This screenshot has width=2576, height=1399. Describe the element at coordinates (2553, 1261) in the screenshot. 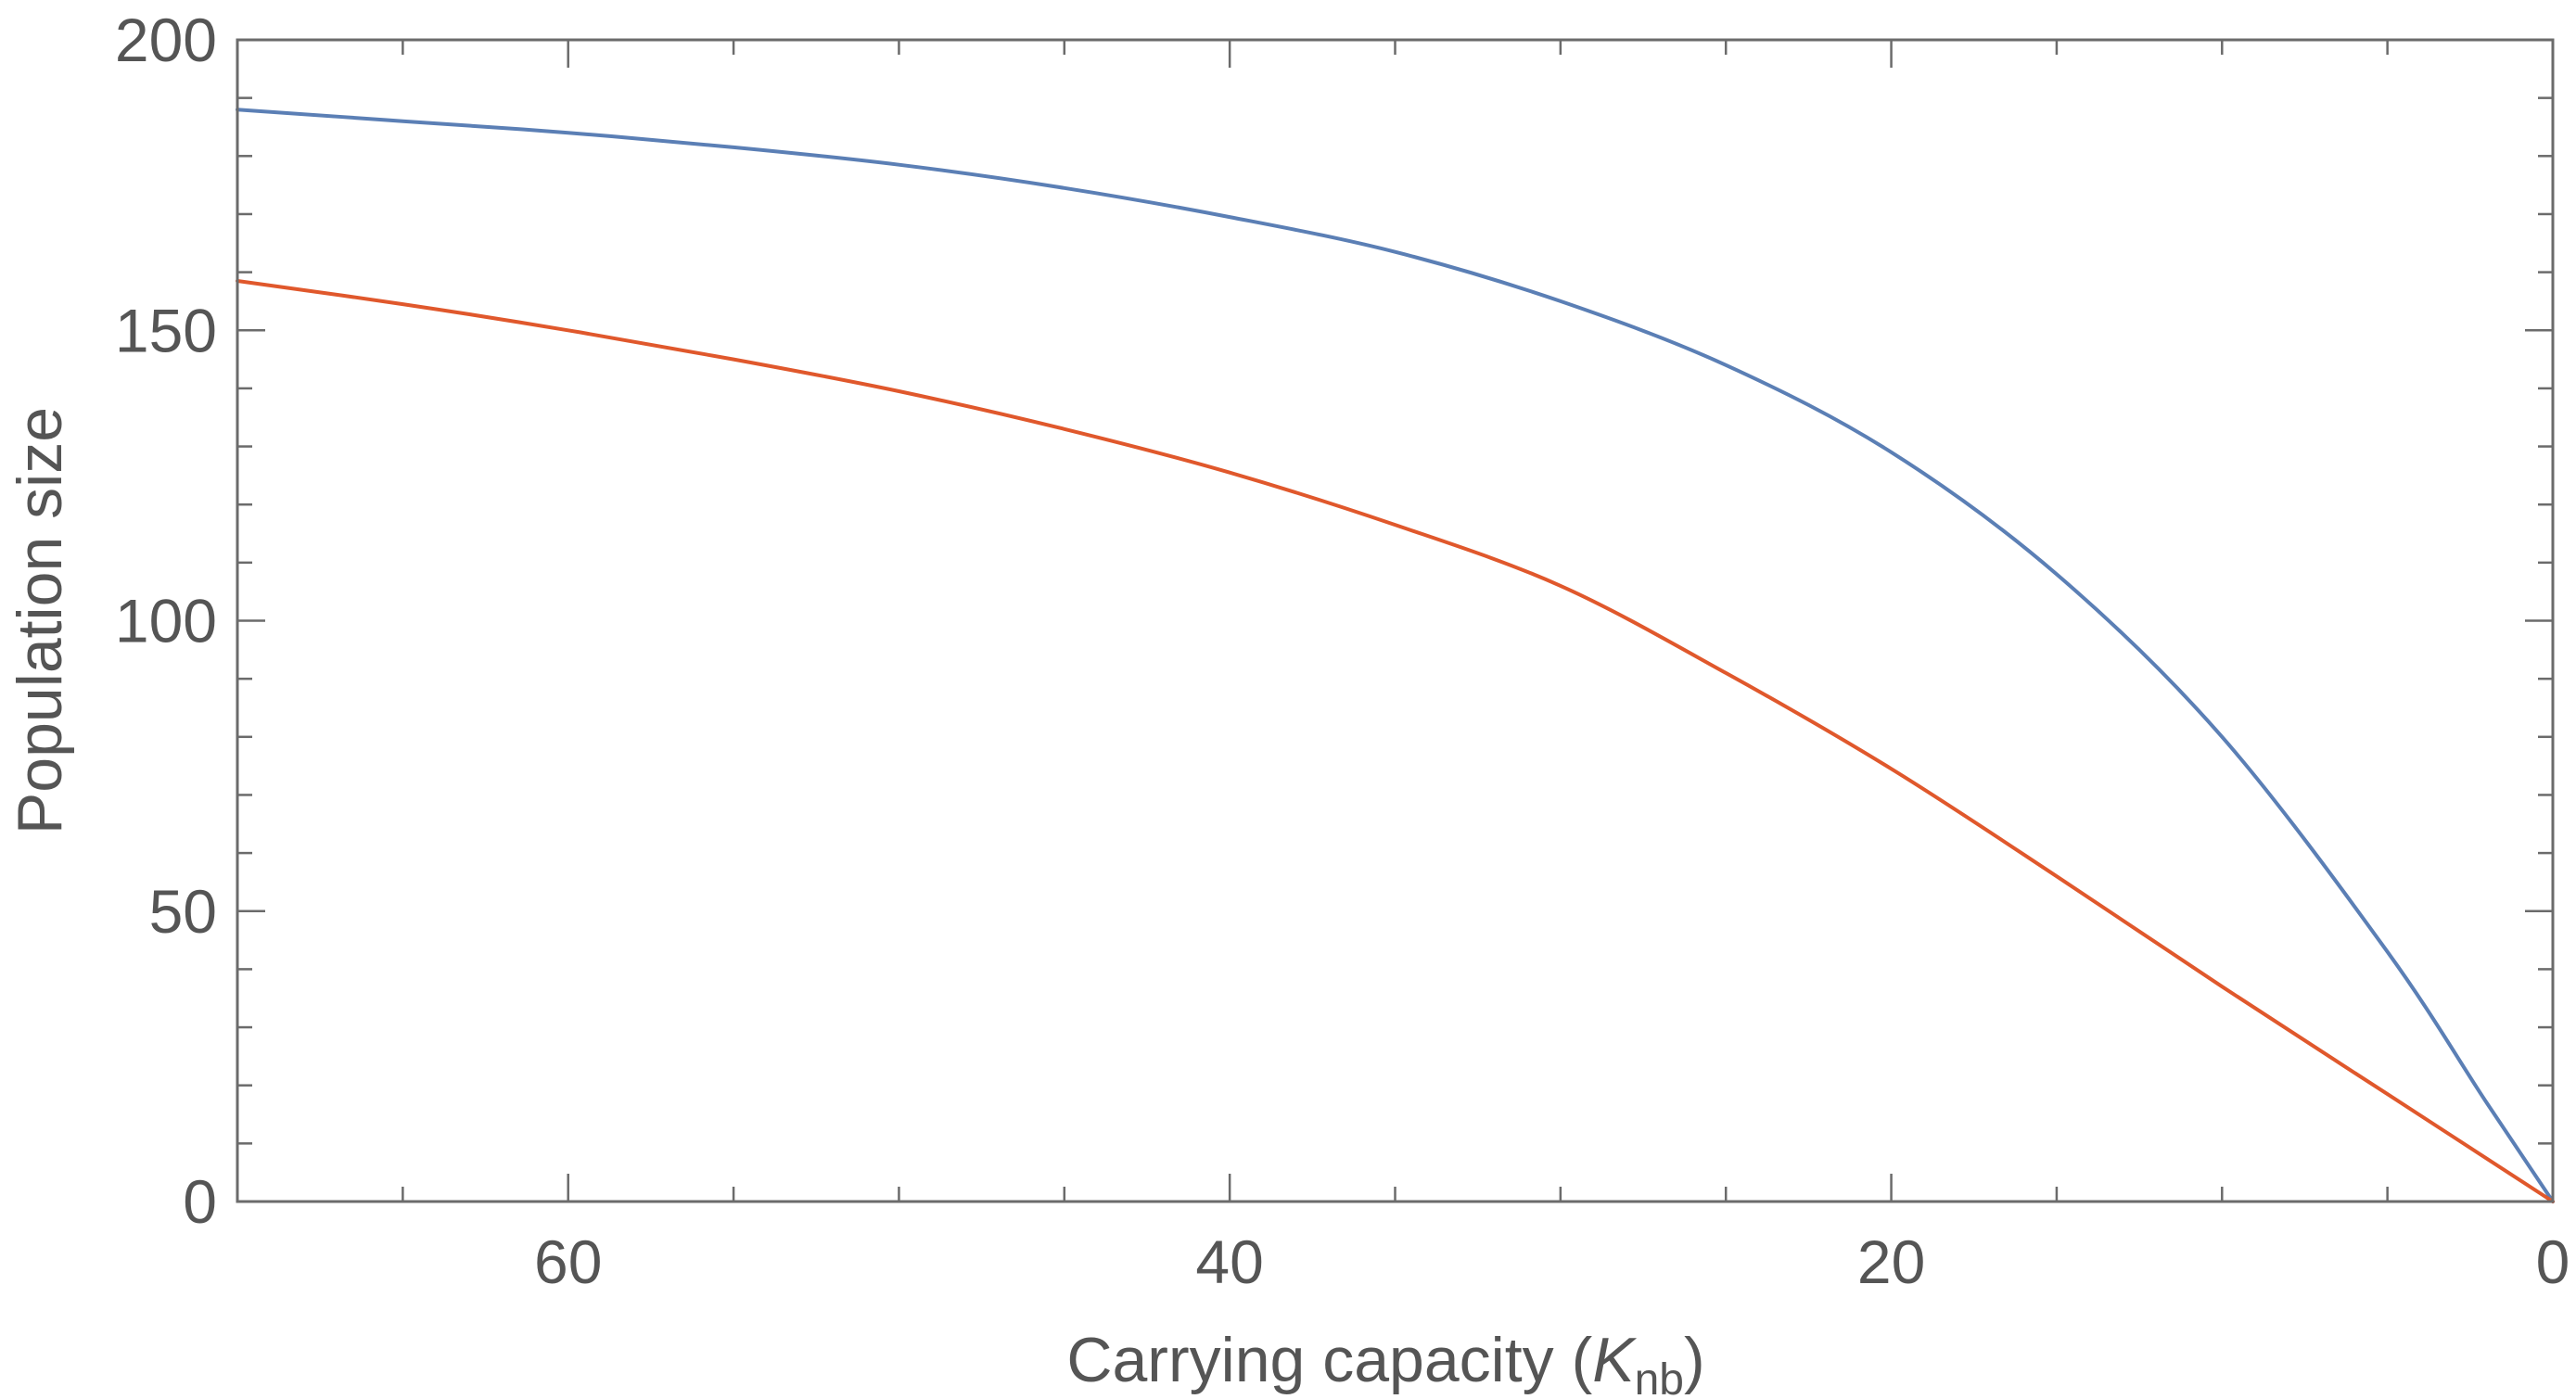

I see `x-tick-label: 0` at that location.